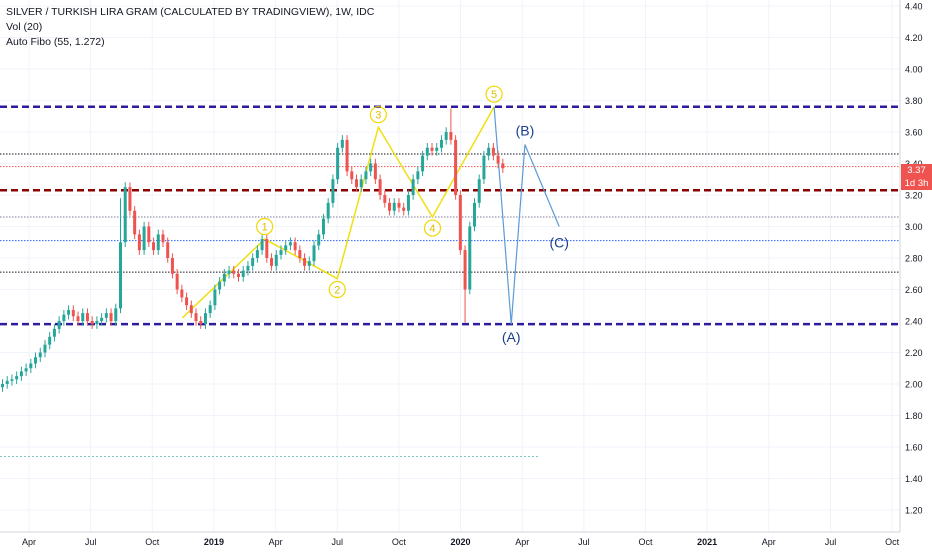 This screenshot has height=555, width=932. Describe the element at coordinates (914, 353) in the screenshot. I see `y-tick-label: 2.20` at that location.